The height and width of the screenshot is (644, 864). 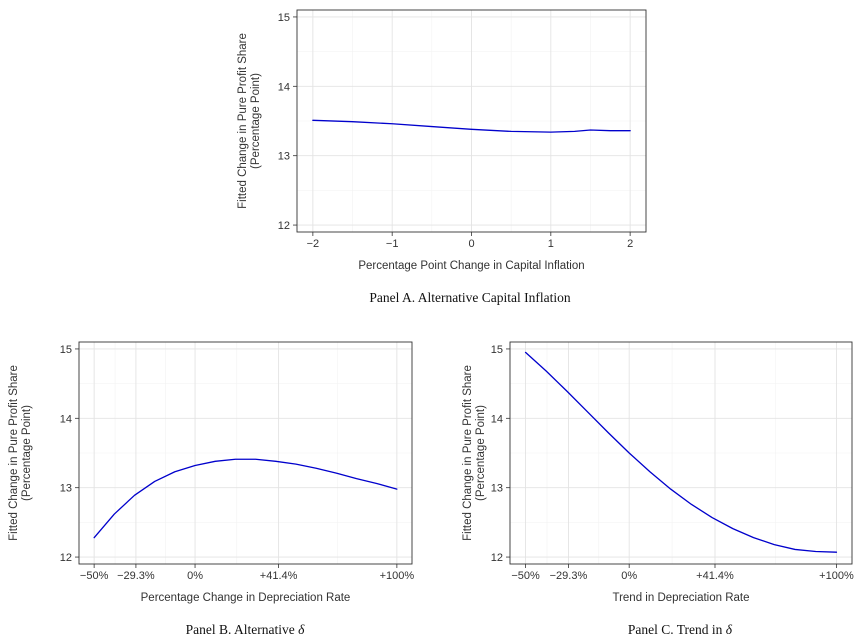 I want to click on series-line-panel-b, so click(x=245, y=498).